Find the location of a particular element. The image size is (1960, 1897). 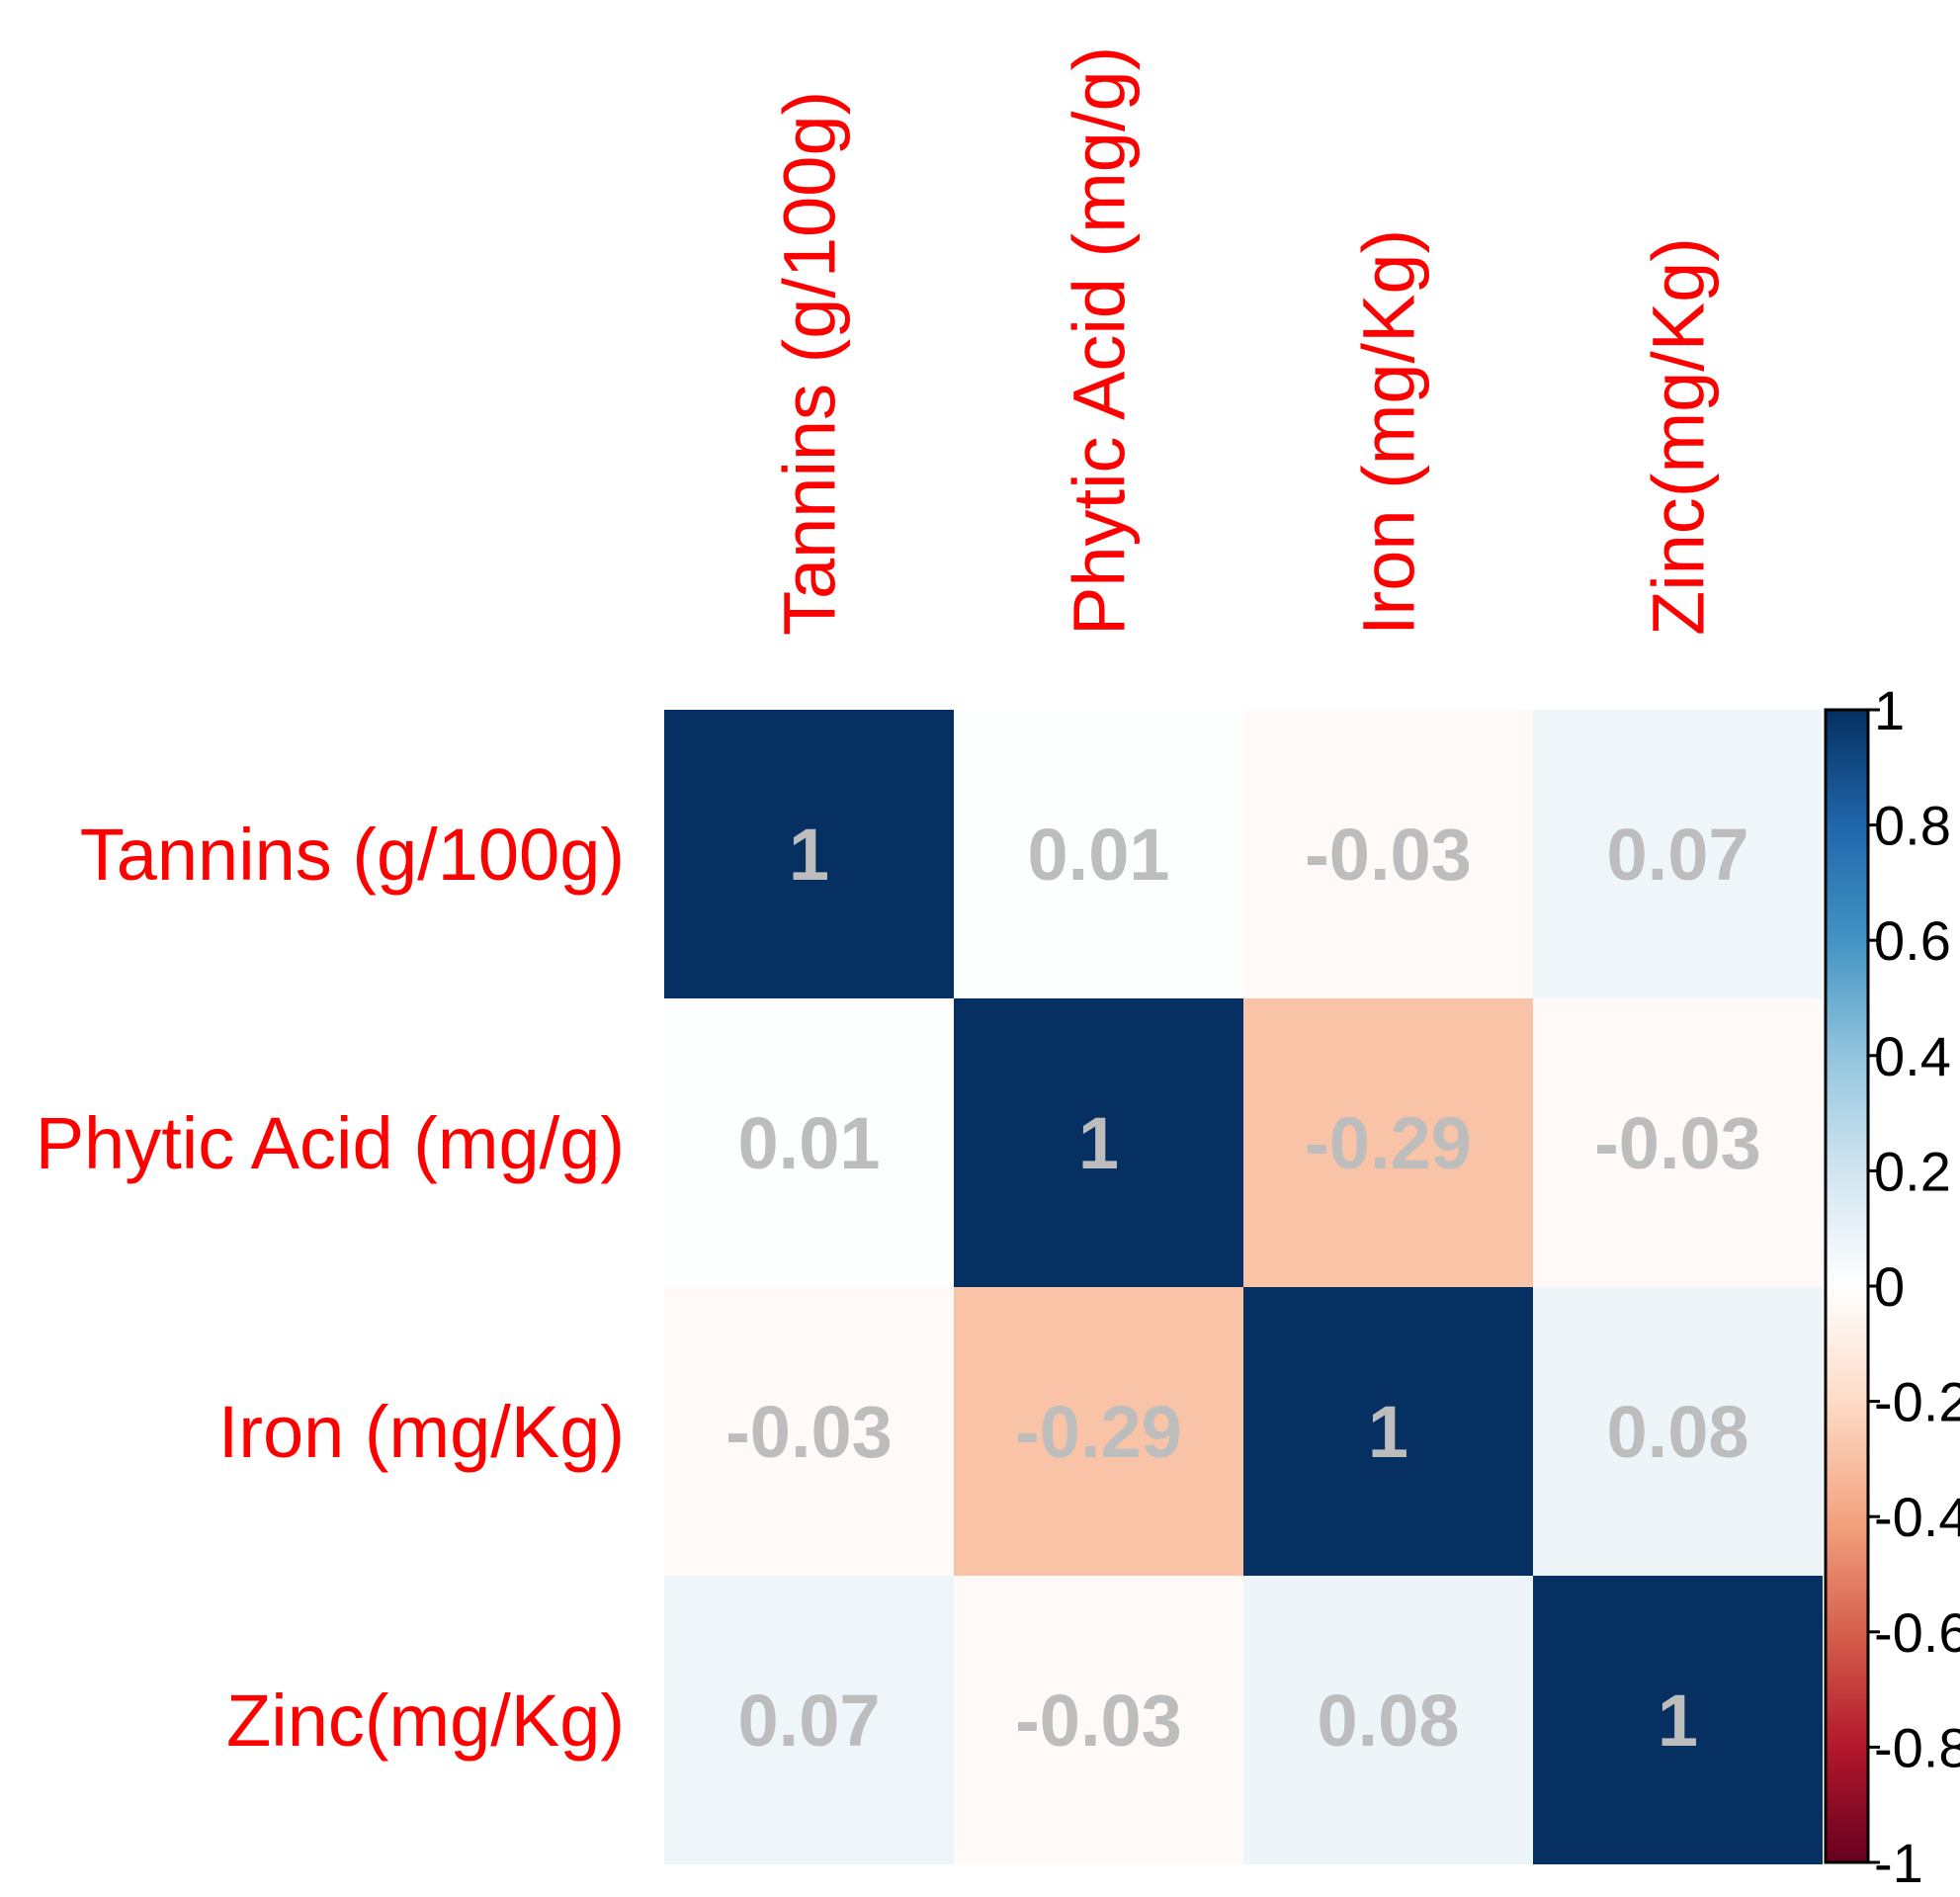

colorbar-tick-label: 0.6 is located at coordinates (1912, 940).